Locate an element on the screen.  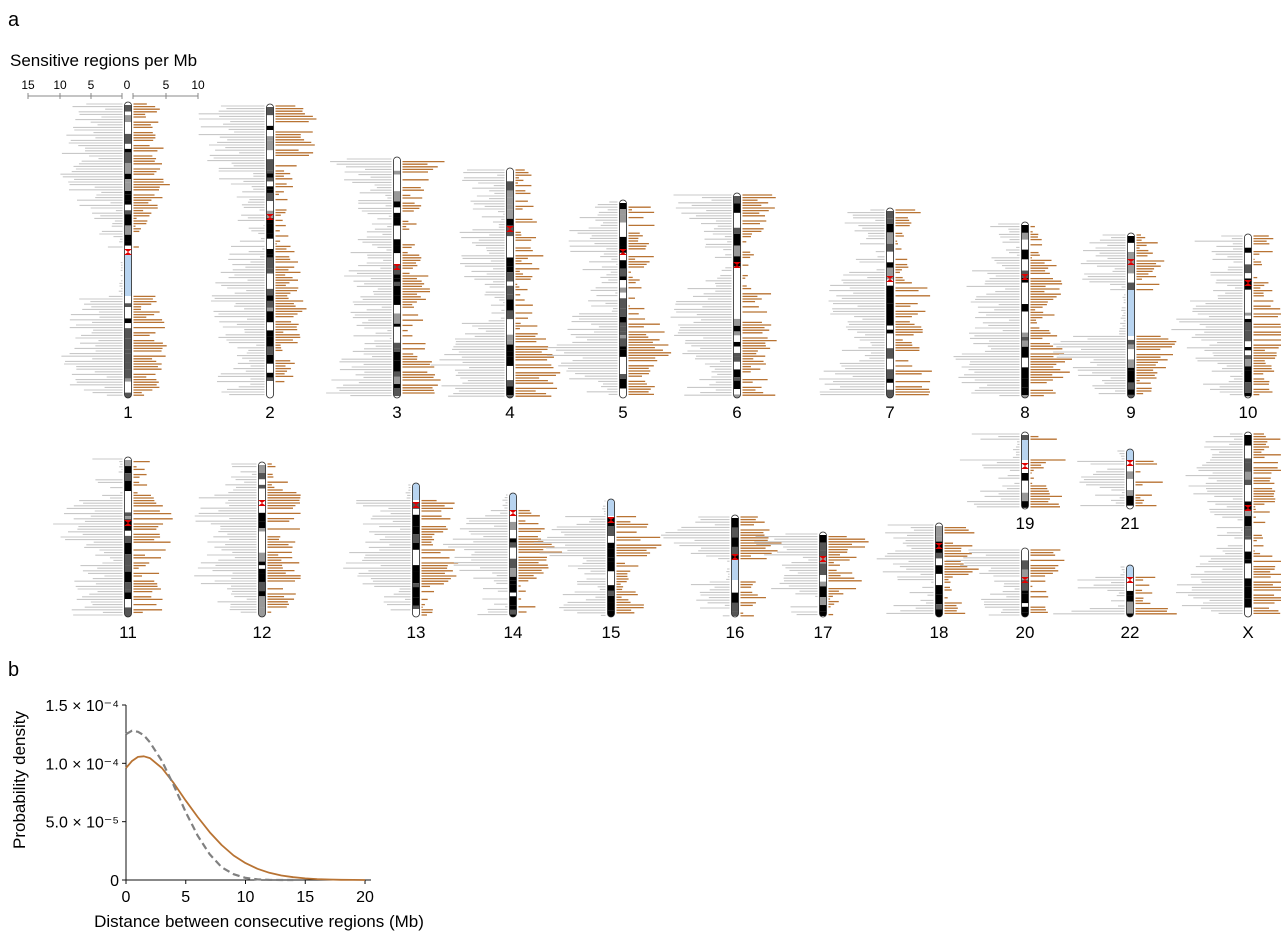
chromosome-label: 3 is located at coordinates (396, 412).